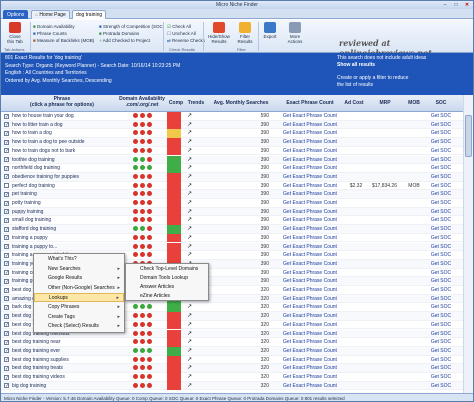 The image size is (474, 402). What do you see at coordinates (28, 211) in the screenshot?
I see `phrase-link: puppy training` at bounding box center [28, 211].